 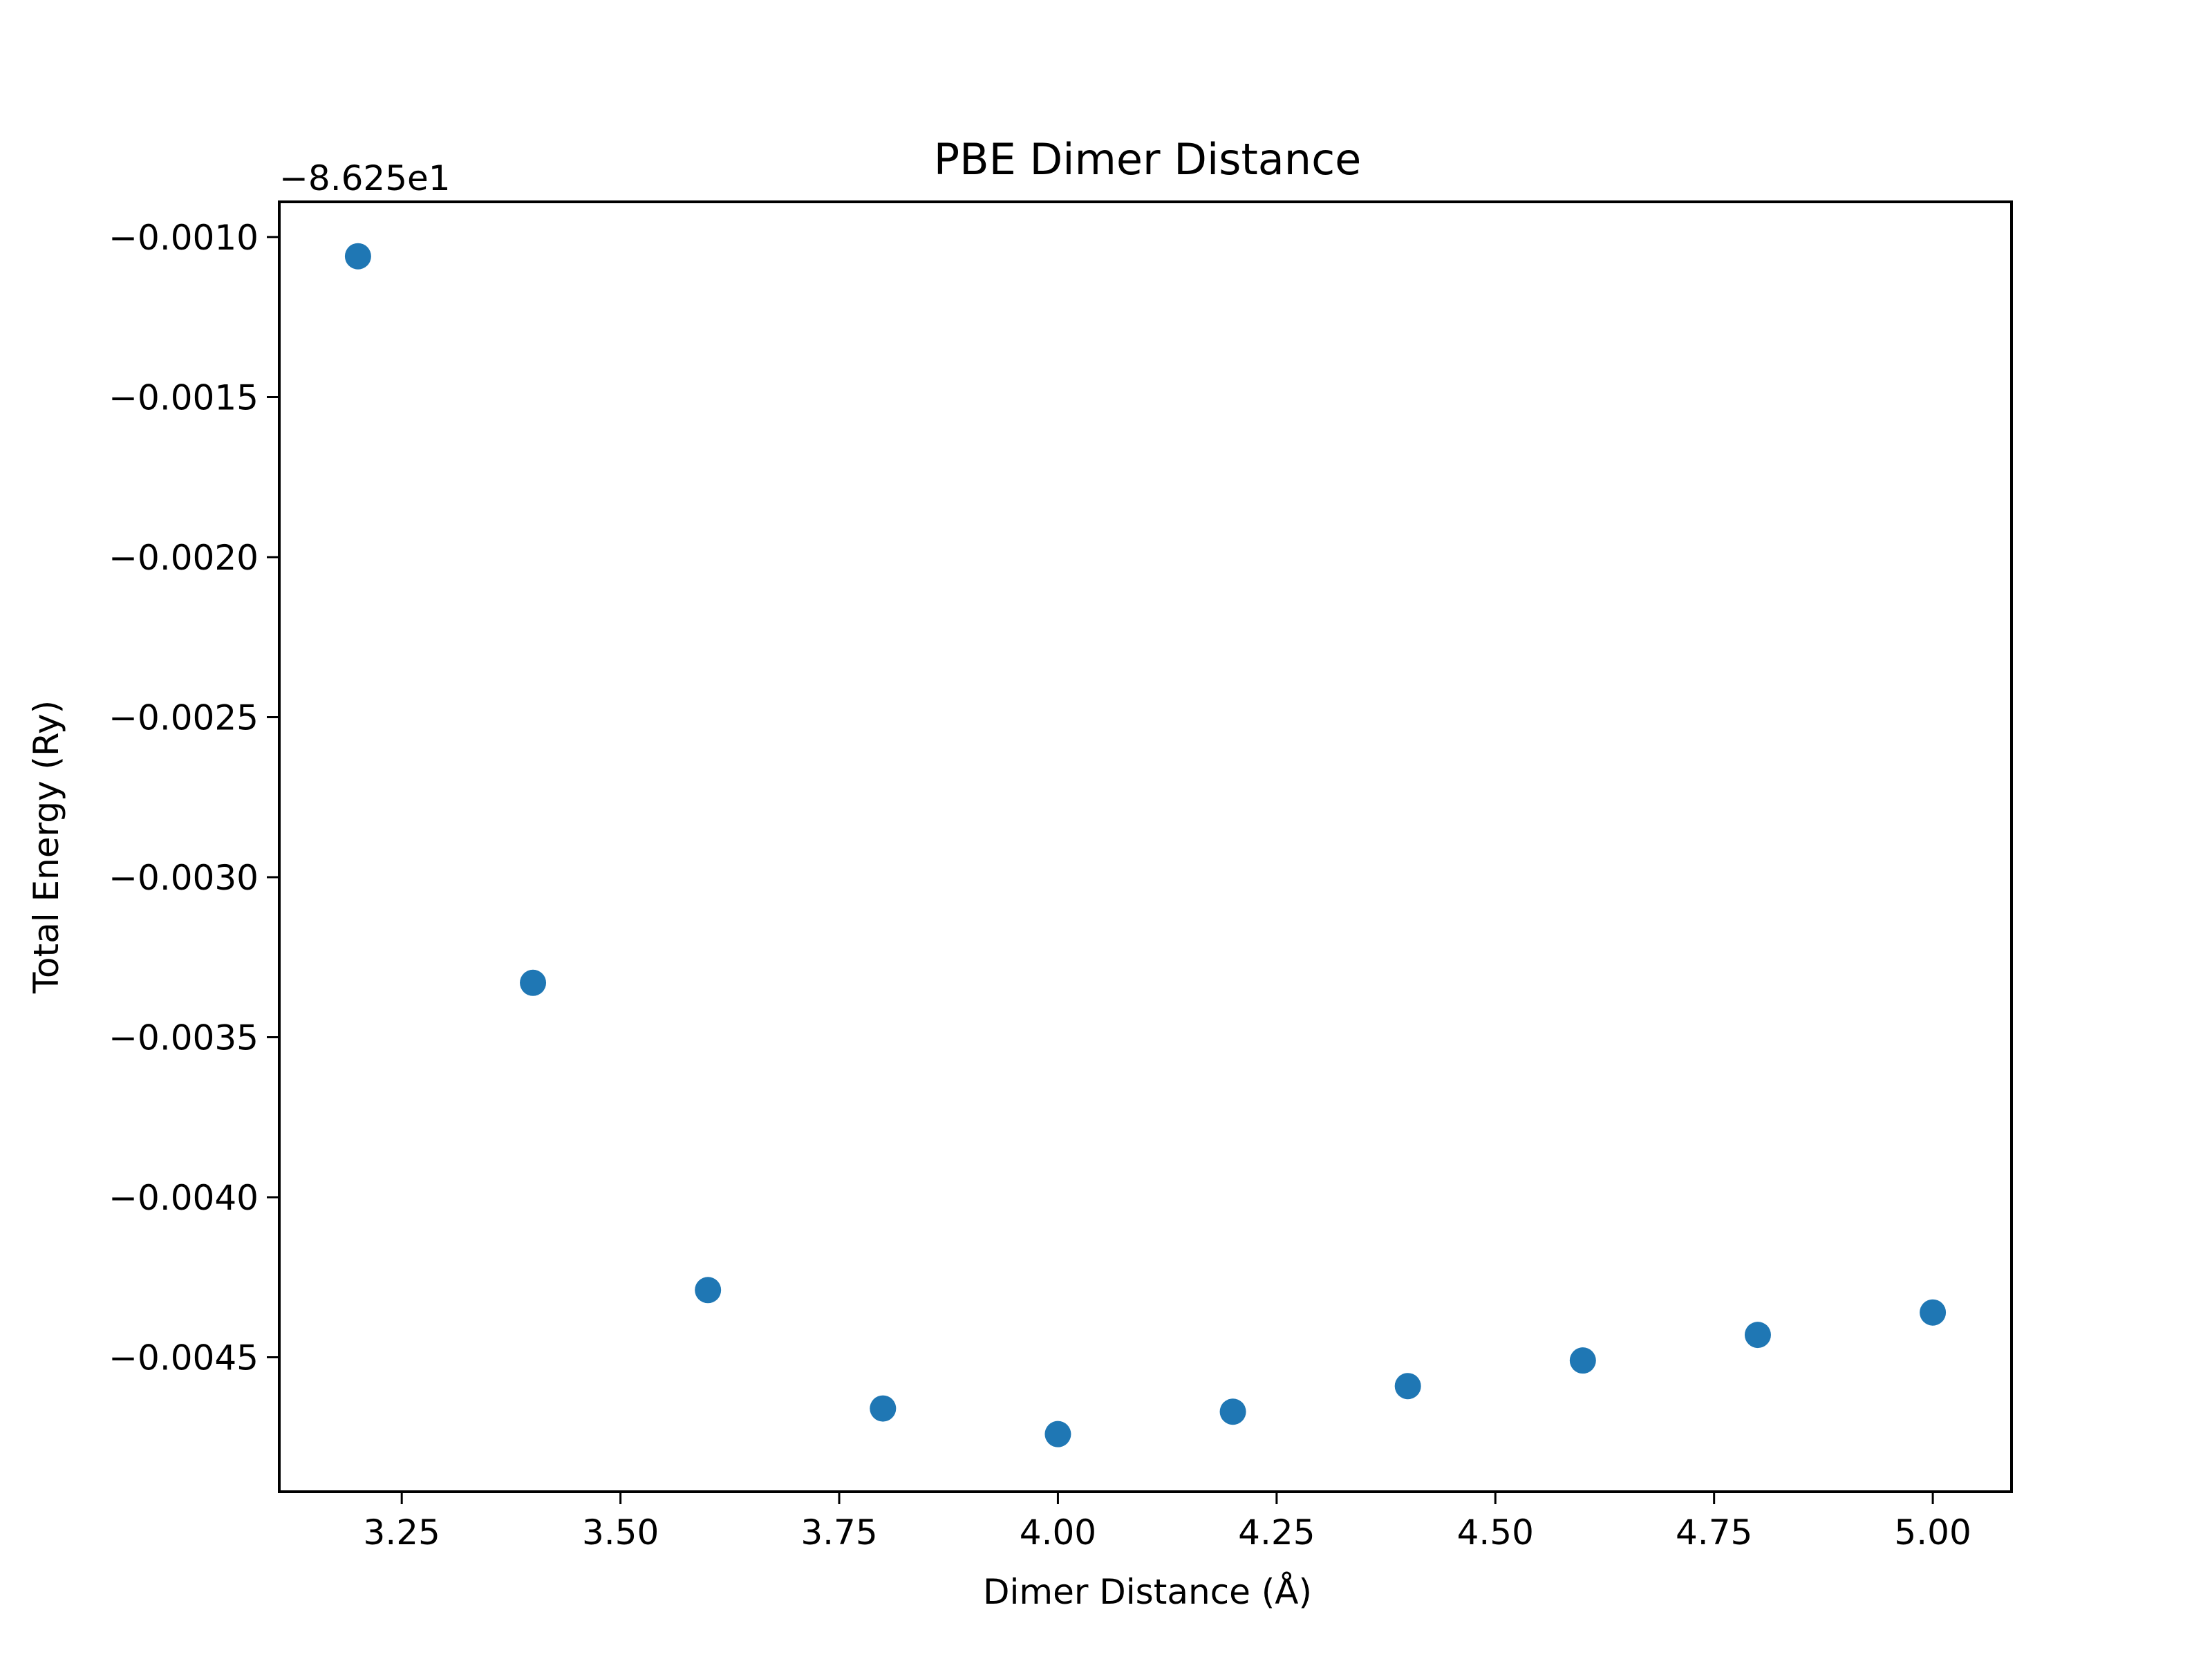 What do you see at coordinates (838, 1532) in the screenshot?
I see `x-tick-label: 3.75` at bounding box center [838, 1532].